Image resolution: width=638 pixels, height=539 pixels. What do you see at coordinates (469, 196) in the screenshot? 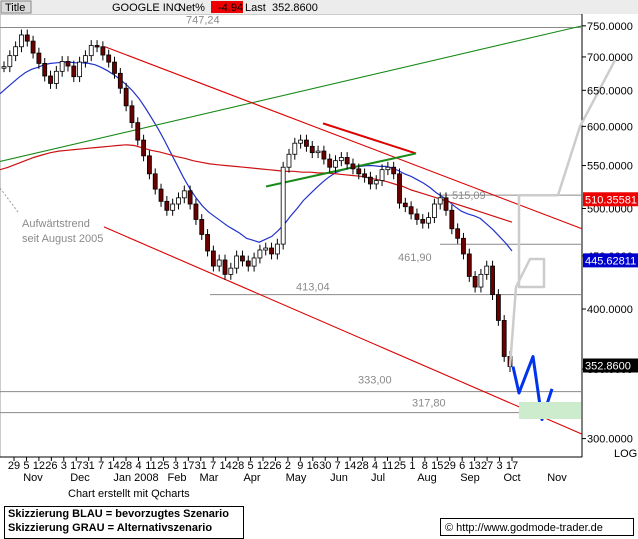
I see `level-label: 515,09` at bounding box center [469, 196].